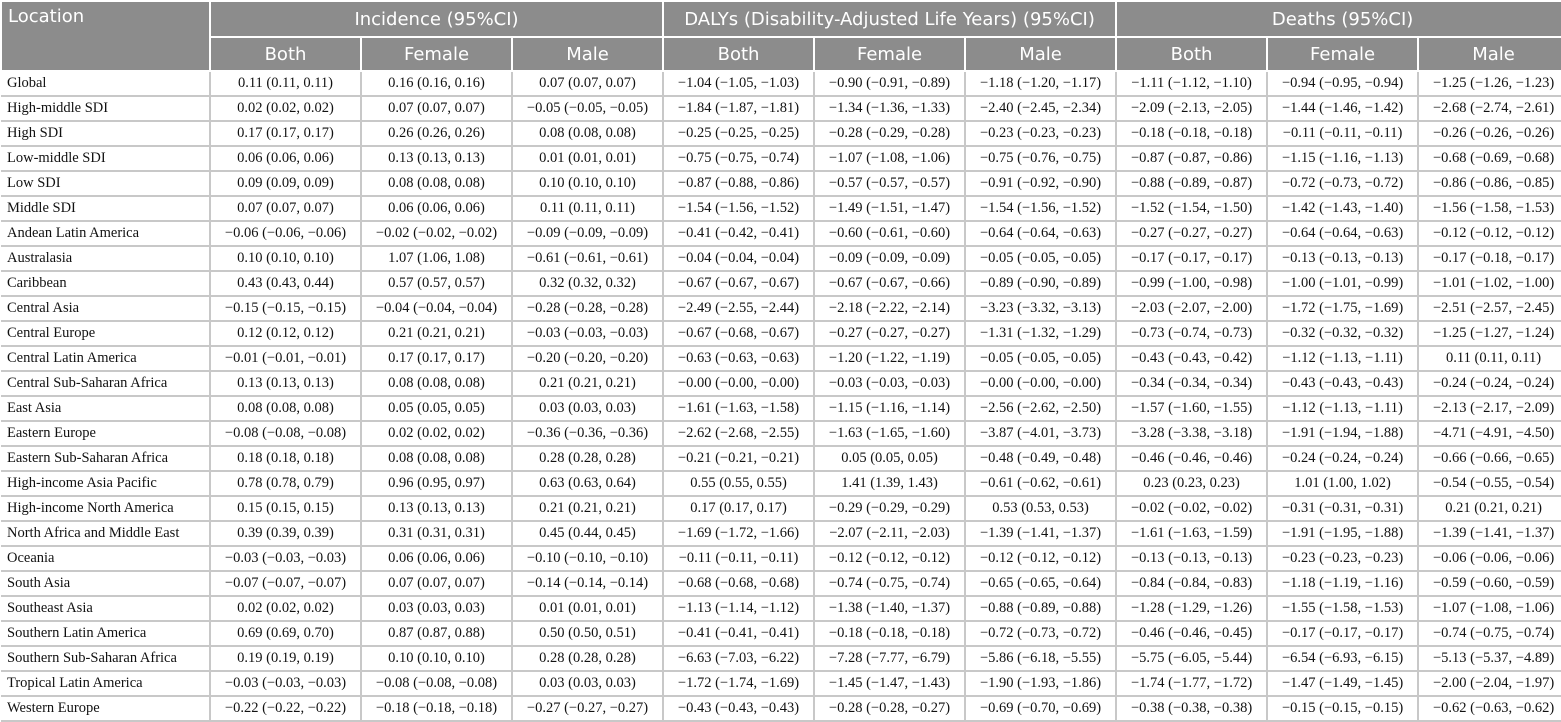 The width and height of the screenshot is (1561, 722). Describe the element at coordinates (890, 559) in the screenshot. I see `cell-dalys-female: −0.12 (−0.12, −0.12)` at that location.